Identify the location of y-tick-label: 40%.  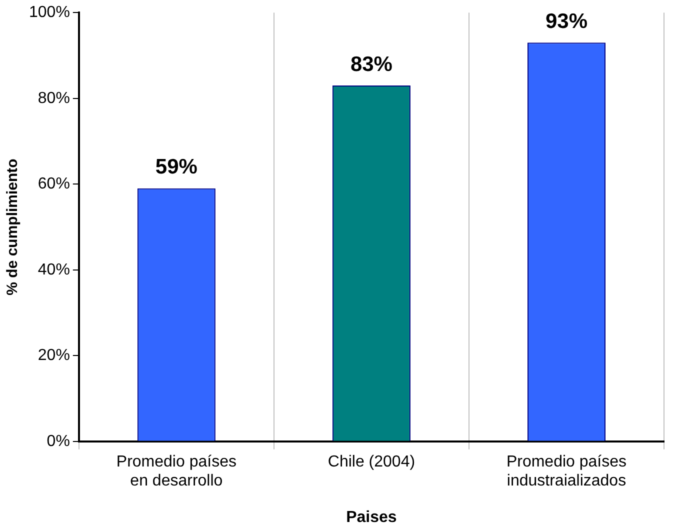
(54, 269).